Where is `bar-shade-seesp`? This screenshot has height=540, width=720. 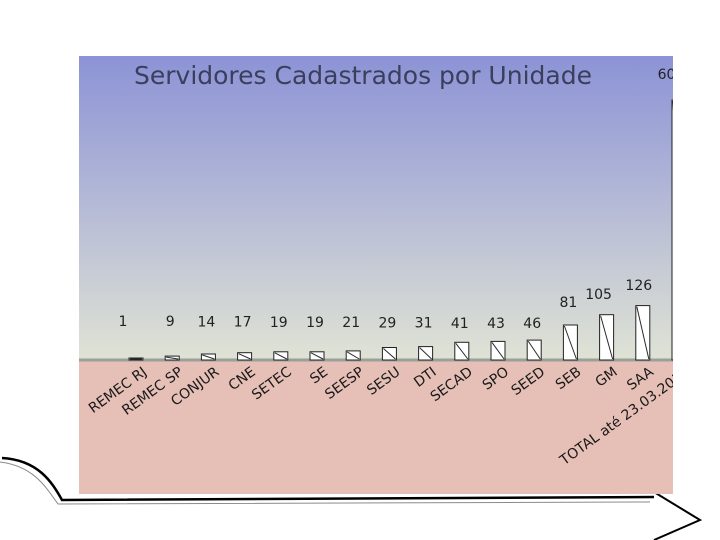 bar-shade-seesp is located at coordinates (353, 355).